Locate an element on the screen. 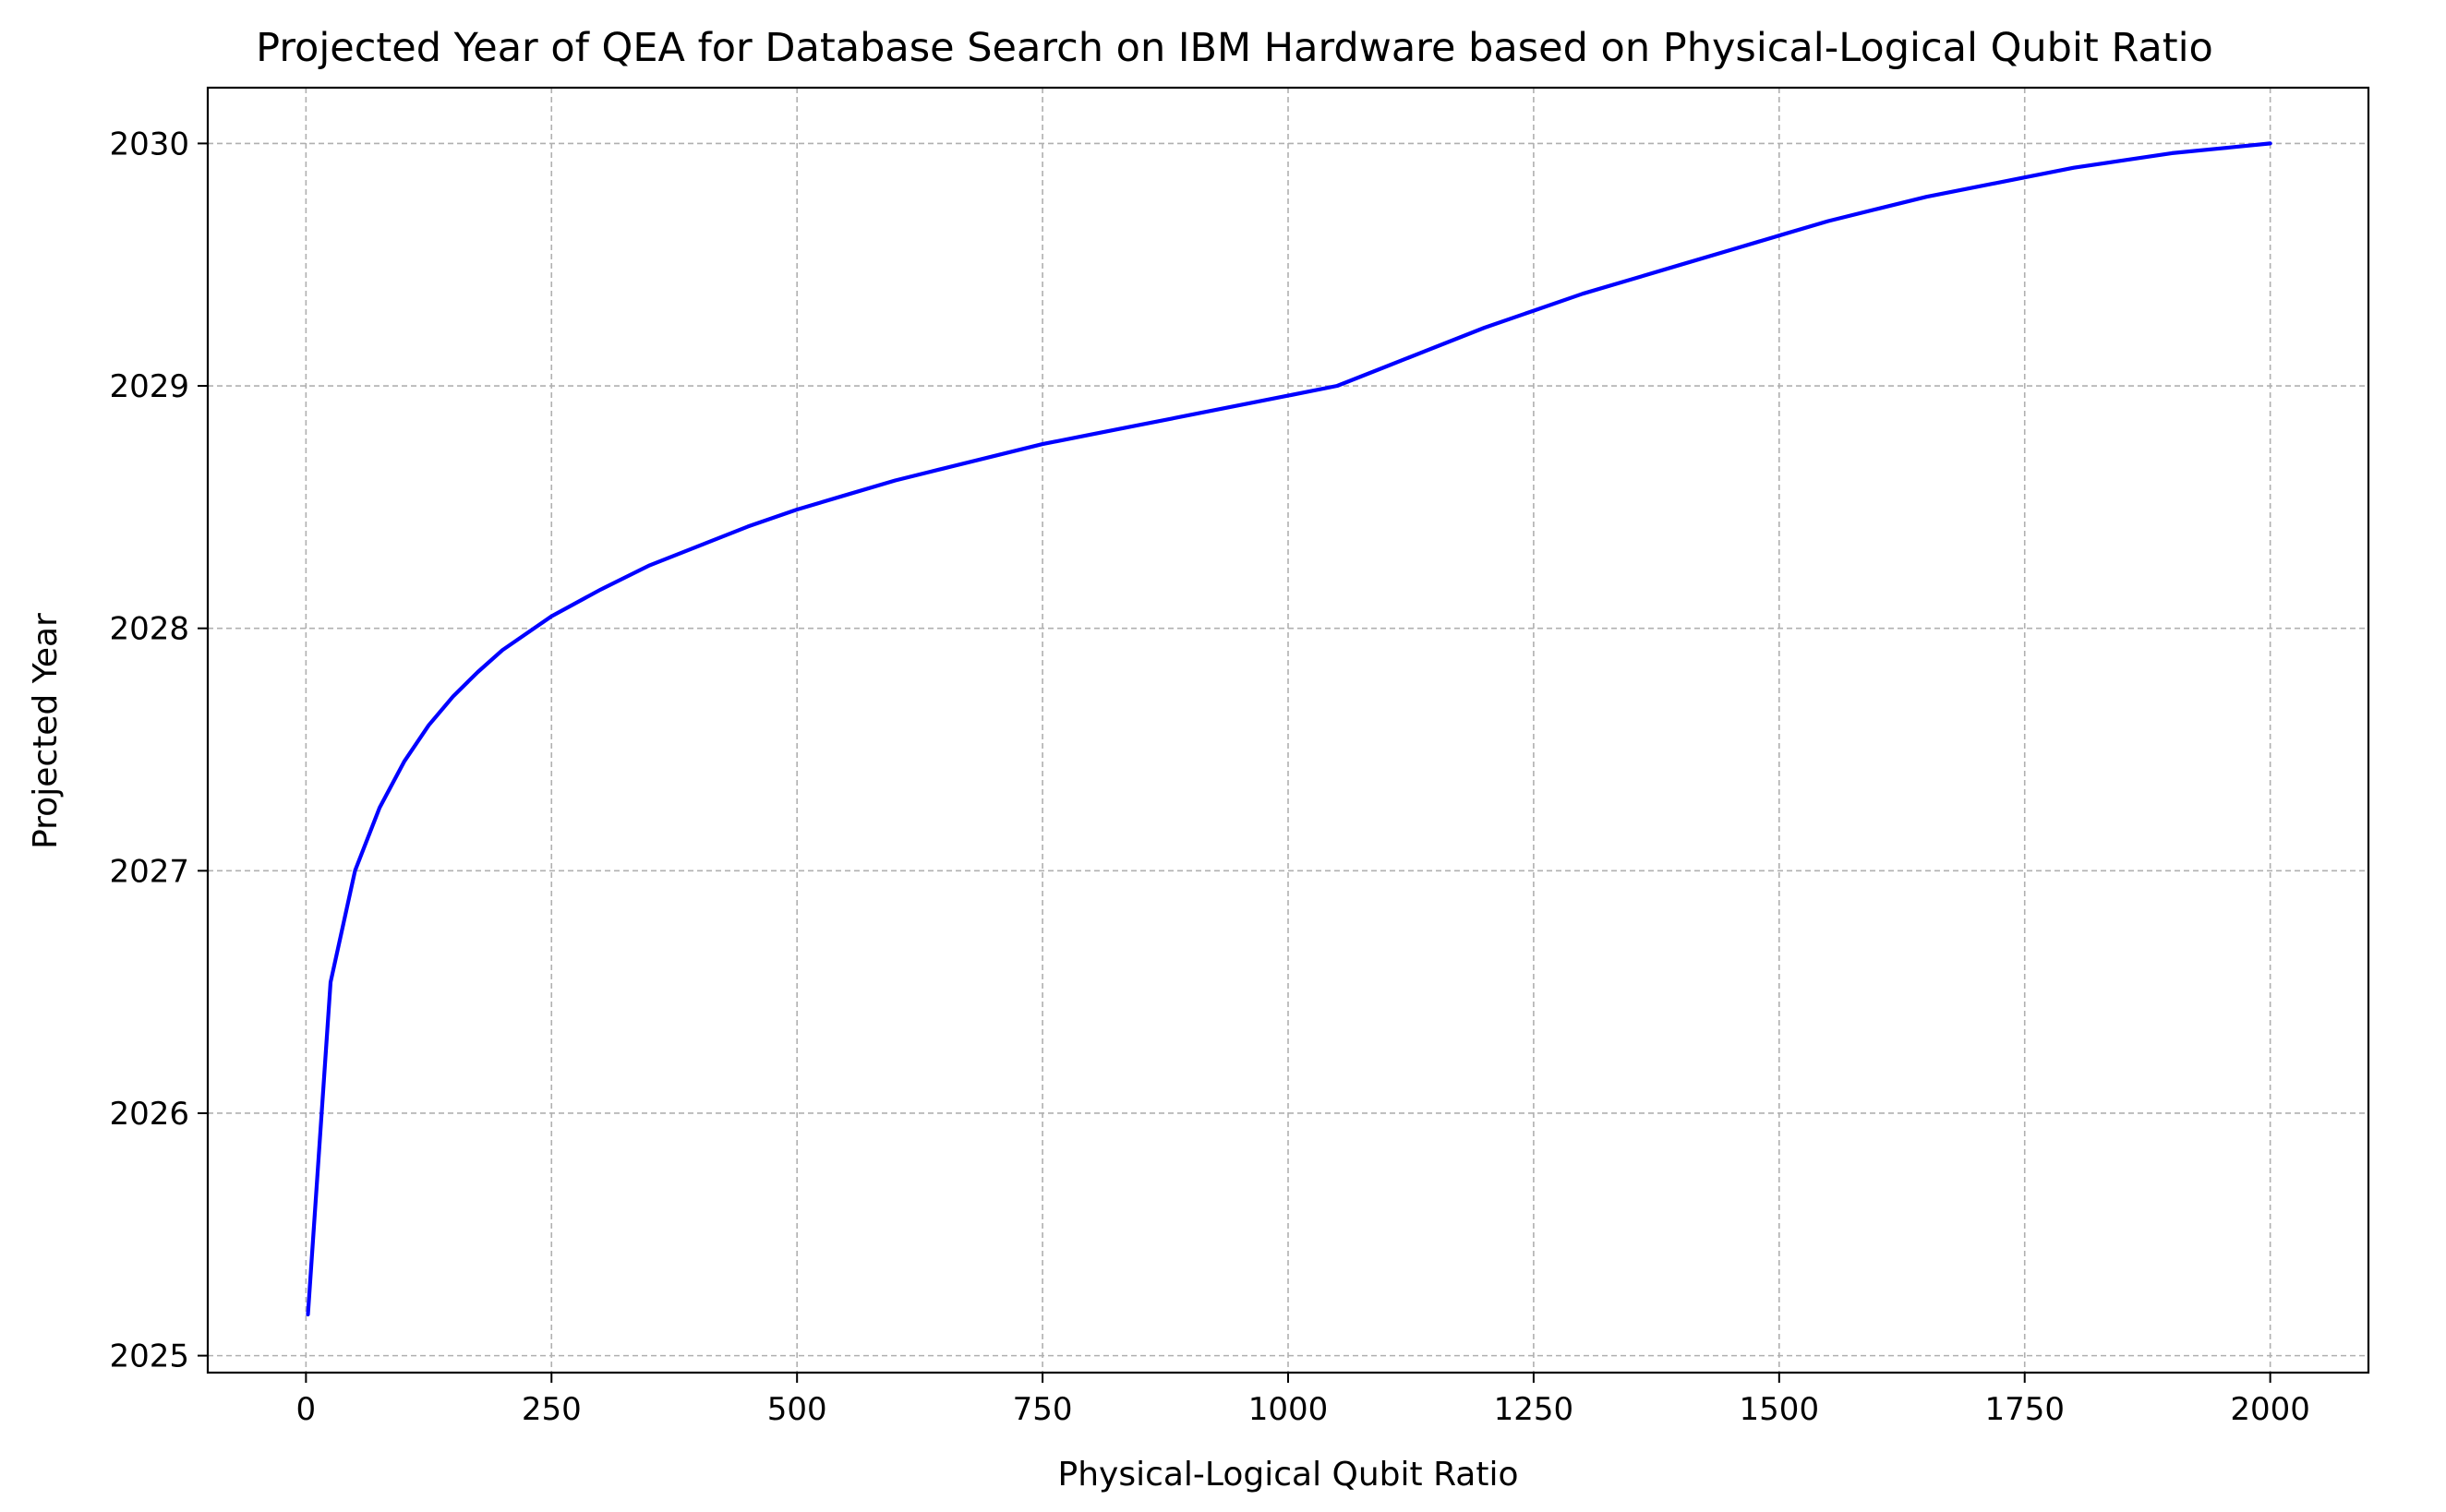  x-tick-label: 1250 is located at coordinates (1534, 1409).